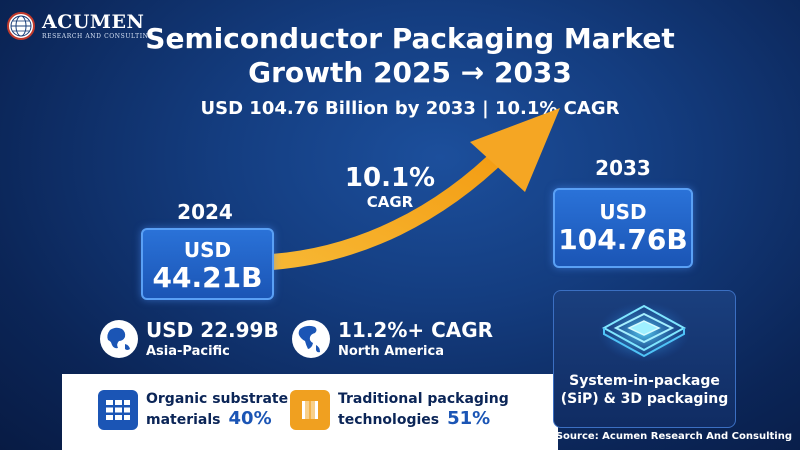 Image resolution: width=800 pixels, height=450 pixels. Describe the element at coordinates (399, 410) in the screenshot. I see `segment-traditional-packaging: Traditional packaging technologies 51%` at that location.